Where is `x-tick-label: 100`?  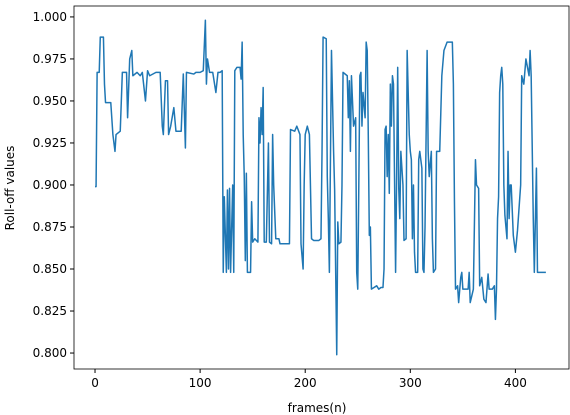
x-tick-label: 100 is located at coordinates (200, 383).